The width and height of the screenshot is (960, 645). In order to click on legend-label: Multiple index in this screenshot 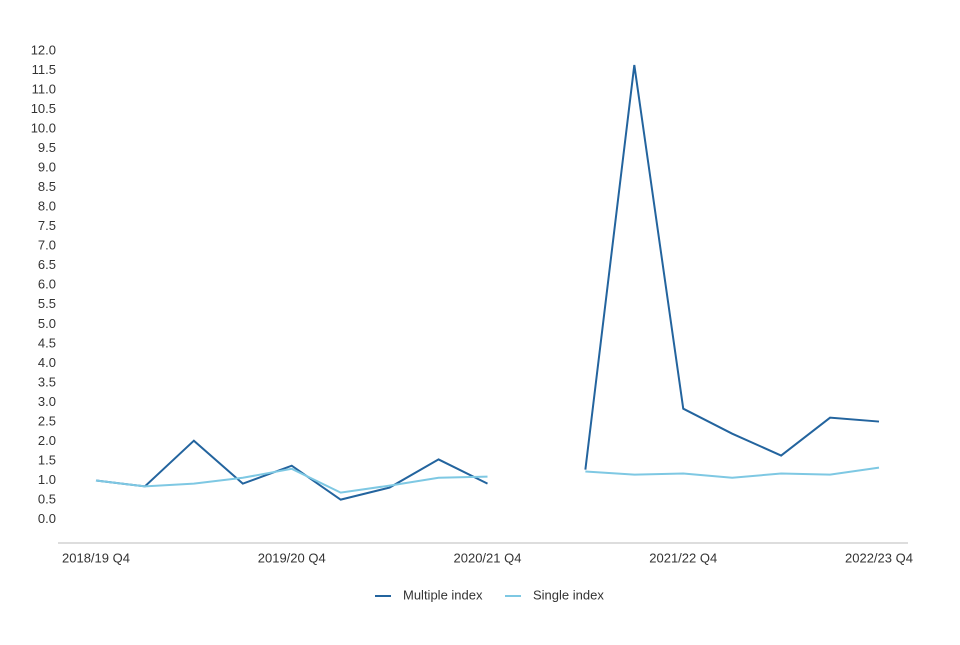, I will do `click(443, 594)`.